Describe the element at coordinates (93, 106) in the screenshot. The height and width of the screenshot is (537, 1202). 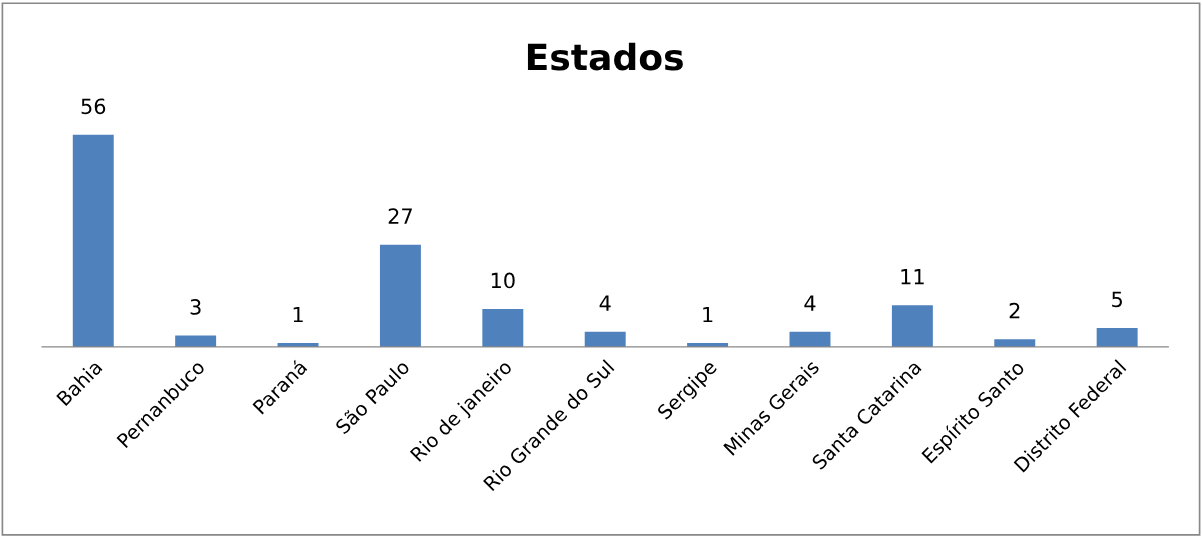
I see `data-label: 56` at that location.